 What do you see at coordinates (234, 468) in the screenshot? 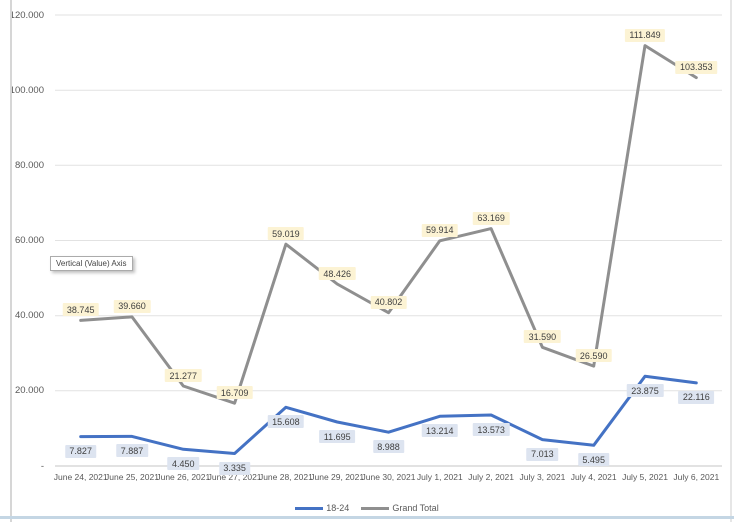
I see `data-label-18-24: 3.335` at bounding box center [234, 468].